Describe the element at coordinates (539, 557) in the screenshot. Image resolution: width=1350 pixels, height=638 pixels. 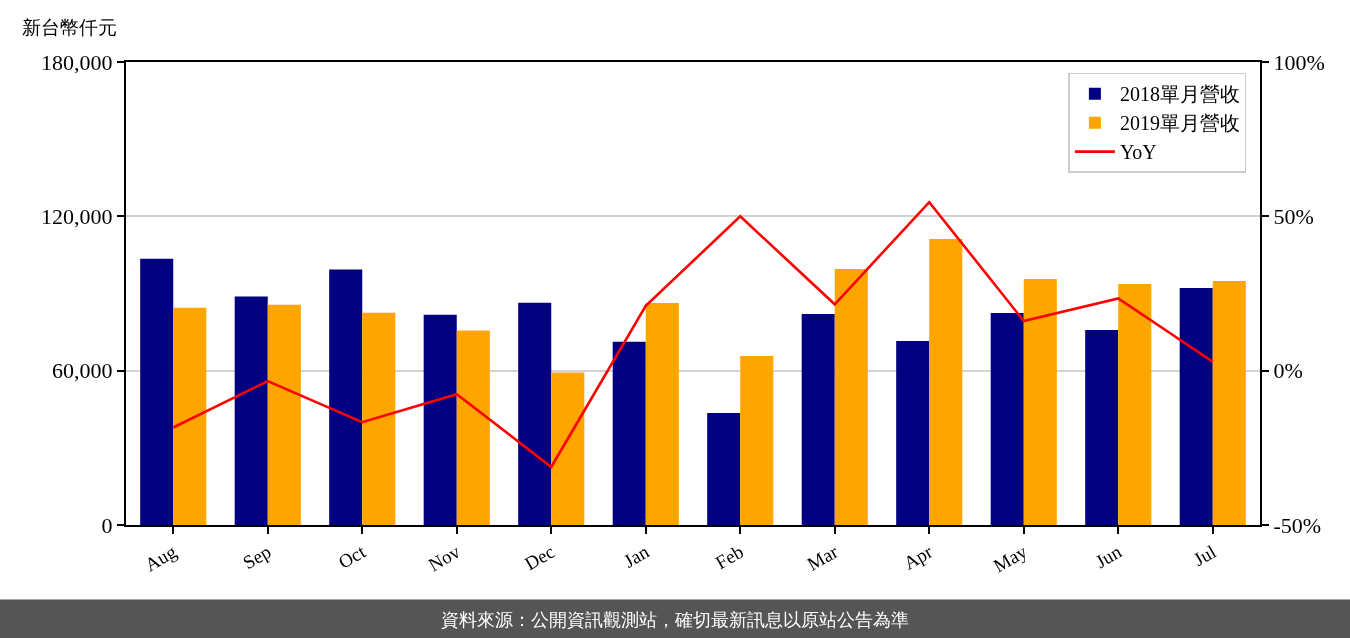
I see `x-tick-label: Dec` at that location.